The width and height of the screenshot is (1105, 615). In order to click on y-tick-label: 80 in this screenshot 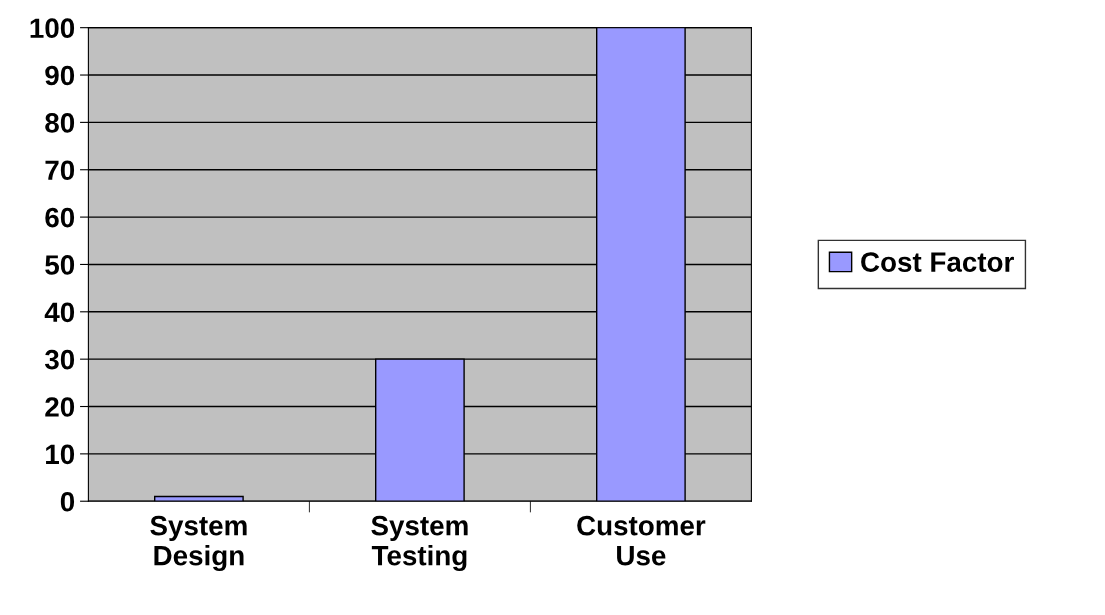, I will do `click(60, 123)`.